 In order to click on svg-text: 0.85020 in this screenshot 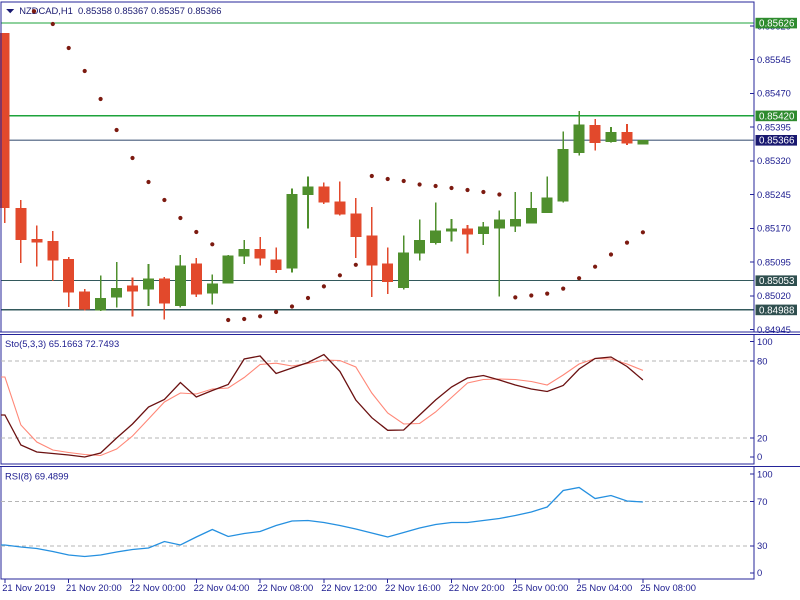, I will do `click(774, 295)`.